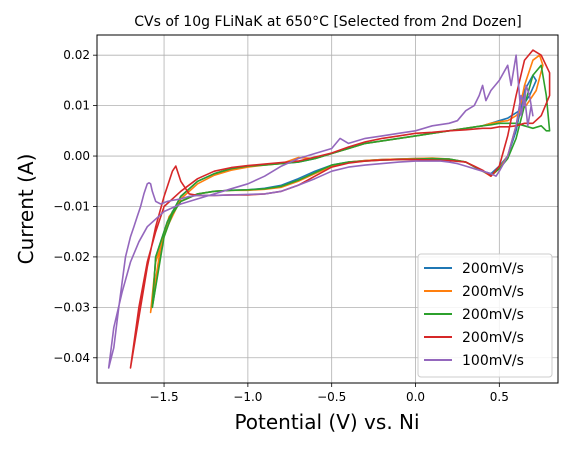  Describe the element at coordinates (76, 55) in the screenshot. I see `y-tick-label: 0.02` at that location.